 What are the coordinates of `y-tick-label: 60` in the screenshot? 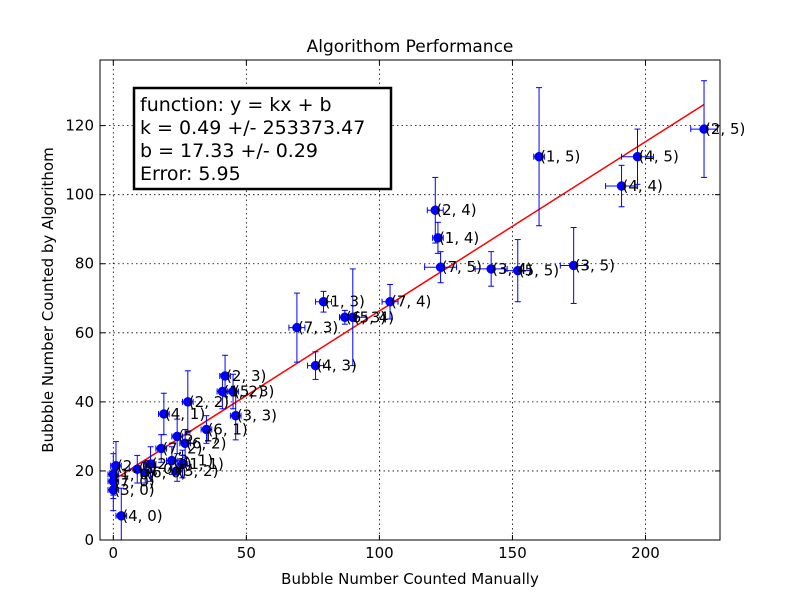 It's located at (84, 333).